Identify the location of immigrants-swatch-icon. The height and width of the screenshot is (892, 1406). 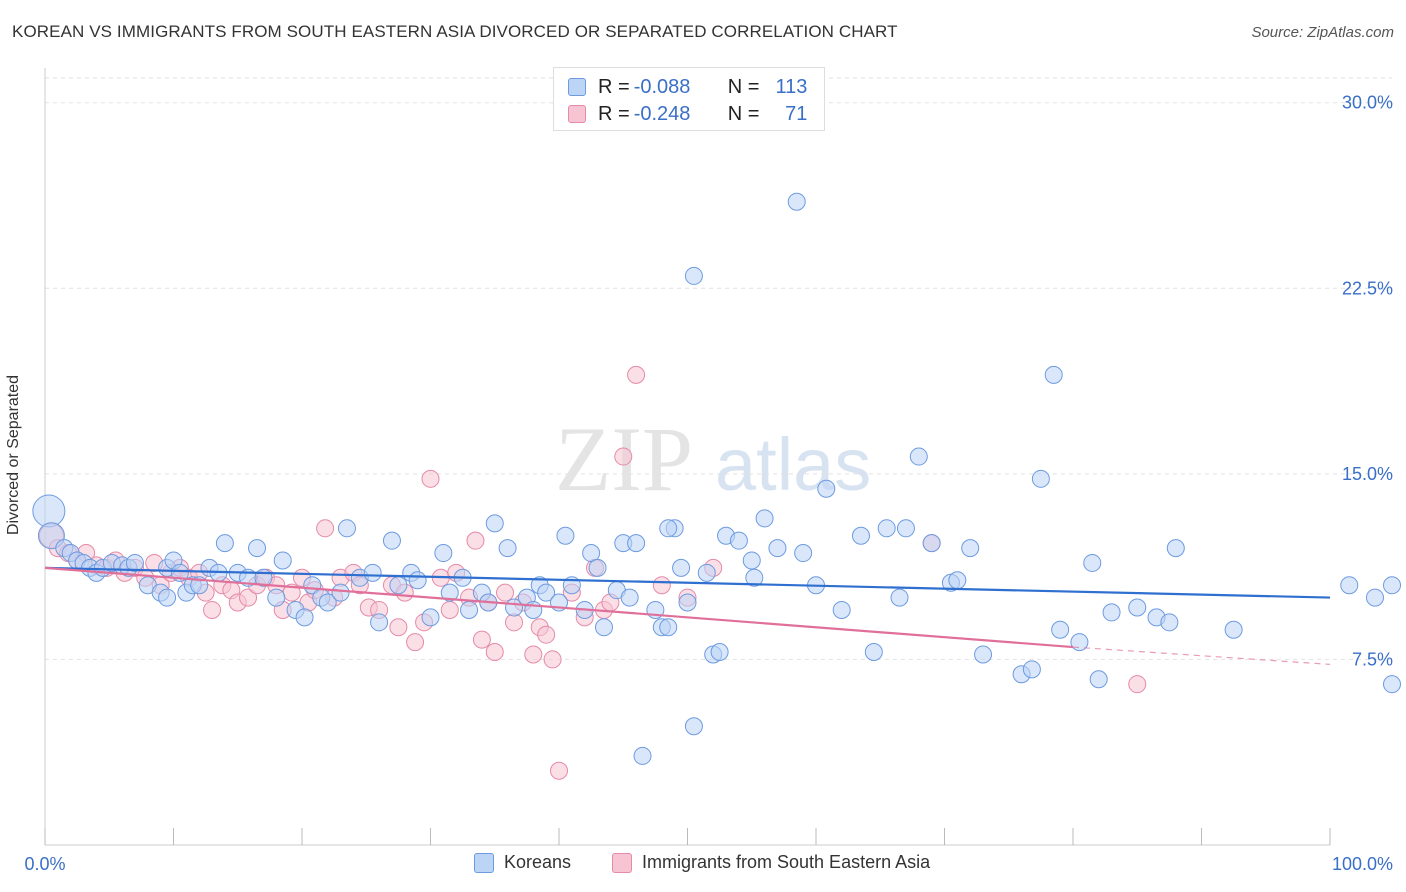
(577, 114).